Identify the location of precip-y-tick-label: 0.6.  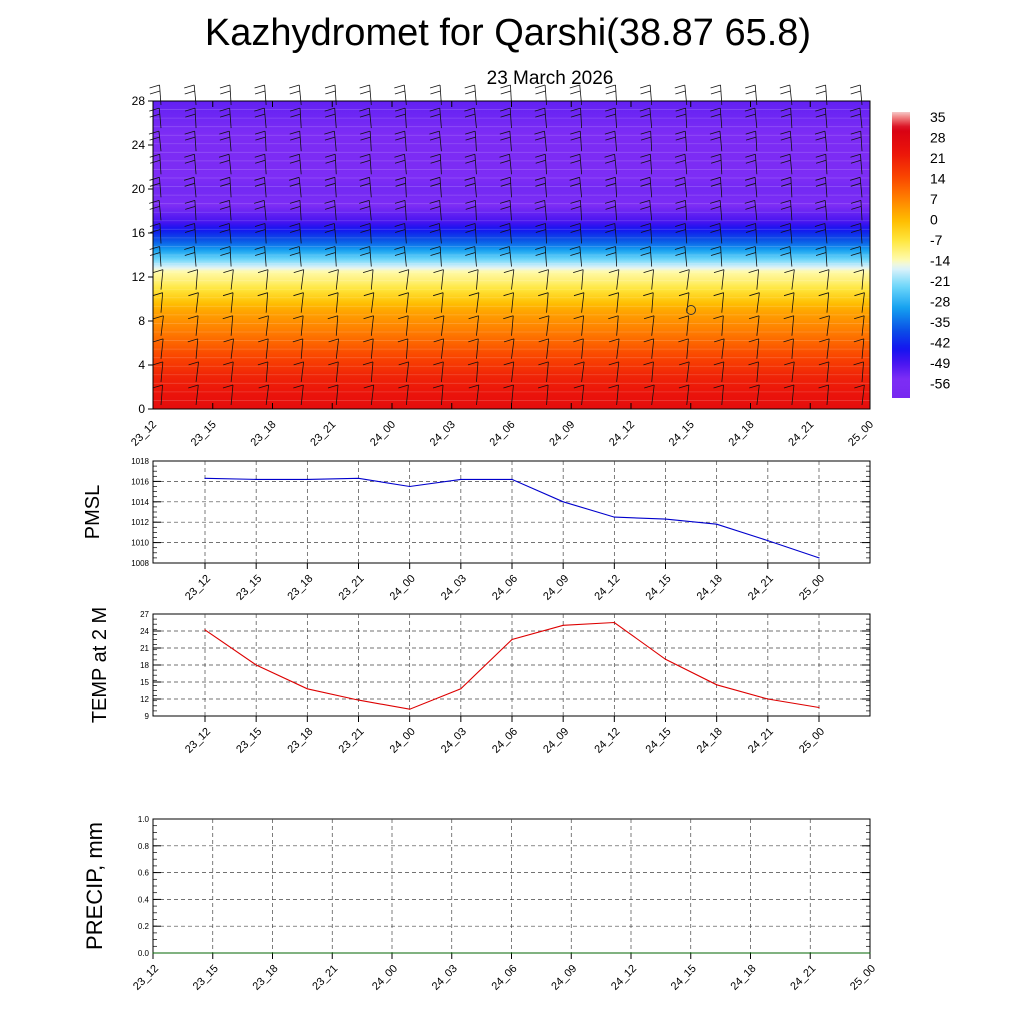
(144, 873).